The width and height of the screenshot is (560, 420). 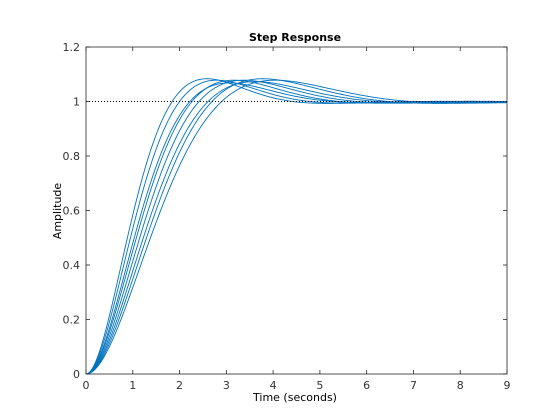 What do you see at coordinates (273, 385) in the screenshot?
I see `x-tick-label: 4` at bounding box center [273, 385].